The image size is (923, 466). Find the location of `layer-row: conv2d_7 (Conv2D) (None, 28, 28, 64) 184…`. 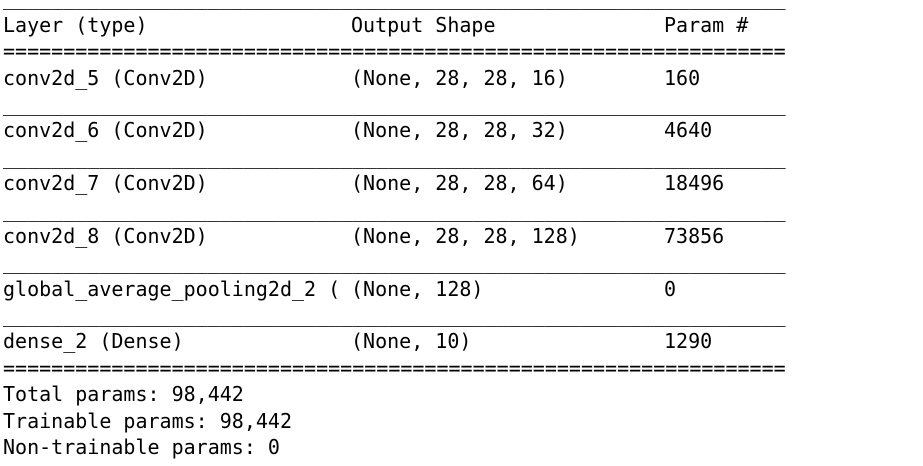

layer-row: conv2d_7 (Conv2D) (None, 28, 28, 64) 184… is located at coordinates (453, 183).